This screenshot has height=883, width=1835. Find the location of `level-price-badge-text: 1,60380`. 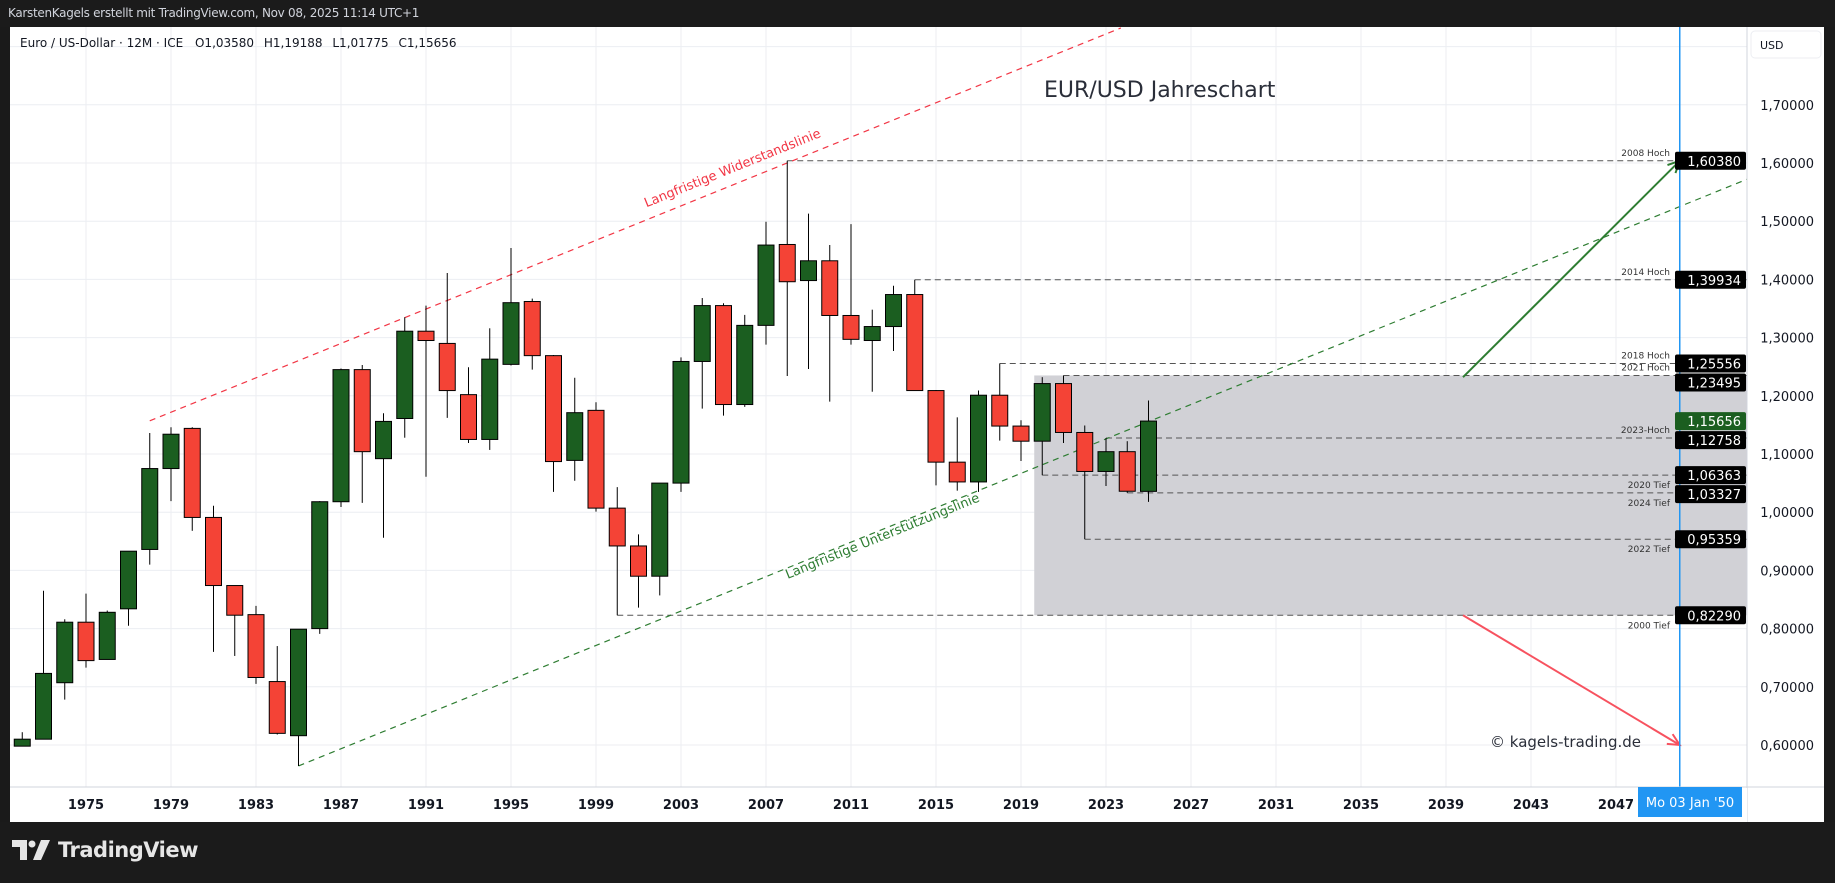

level-price-badge-text: 1,60380 is located at coordinates (1714, 162).